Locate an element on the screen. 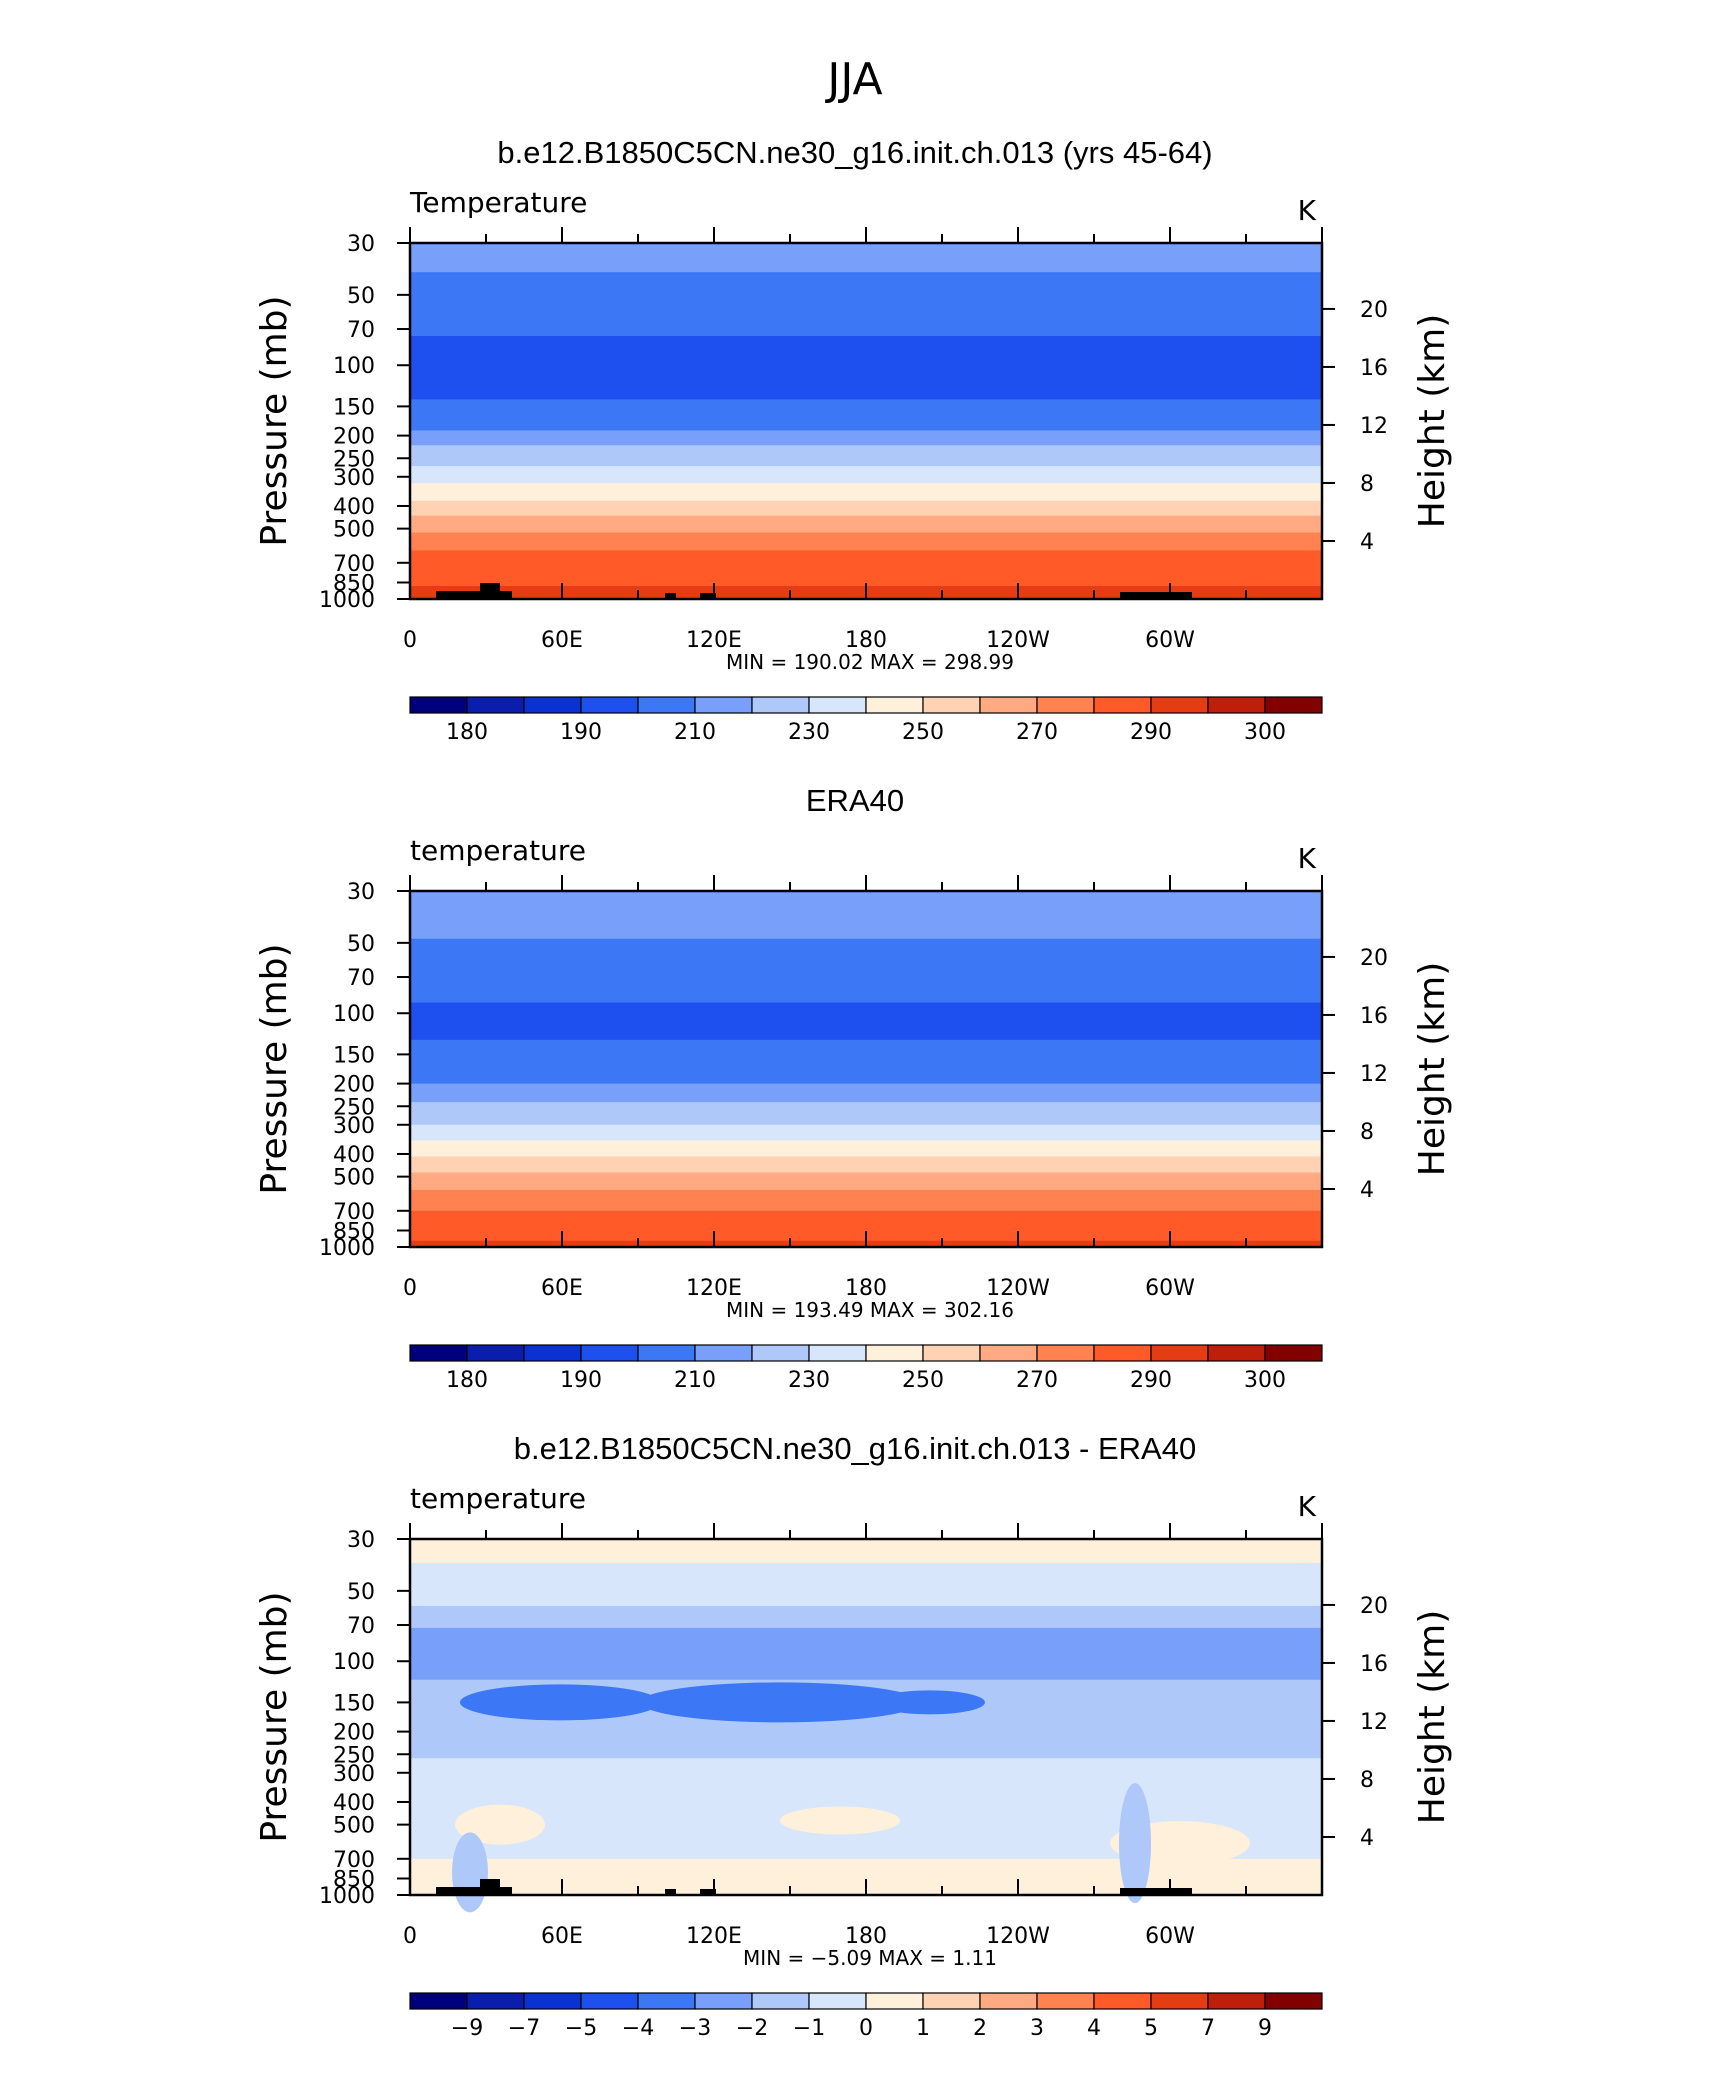 The width and height of the screenshot is (1710, 2074). y-axis-right: 4 8 12 16 20 Height (km) is located at coordinates (1387, 426).